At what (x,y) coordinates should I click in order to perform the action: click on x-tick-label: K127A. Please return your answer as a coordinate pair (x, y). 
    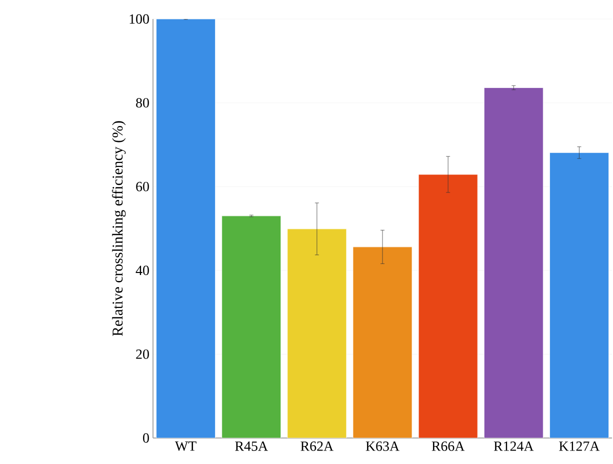
    Looking at the image, I should click on (579, 446).